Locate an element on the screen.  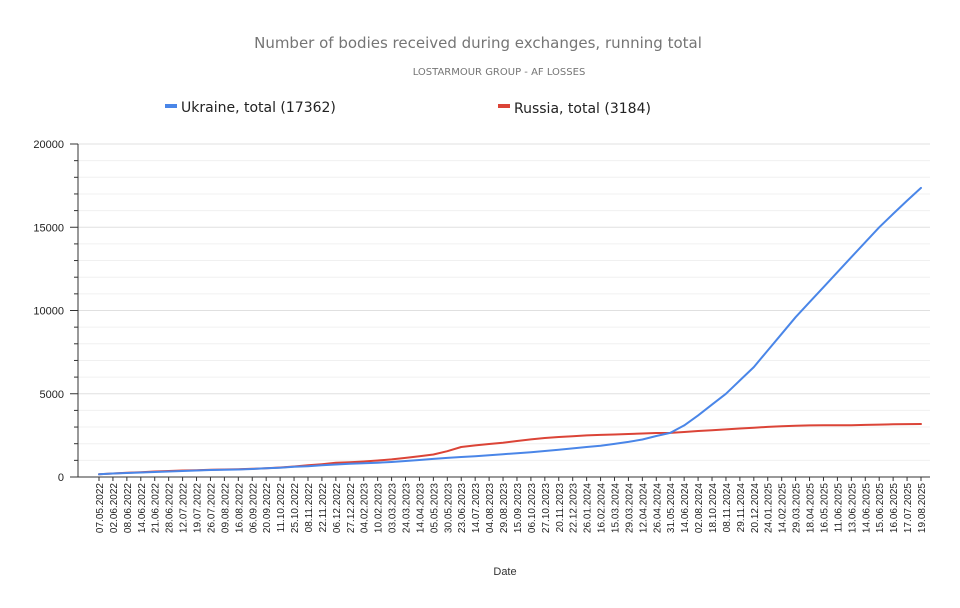
x-tick-label: 17.07.2025 is located at coordinates (908, 508).